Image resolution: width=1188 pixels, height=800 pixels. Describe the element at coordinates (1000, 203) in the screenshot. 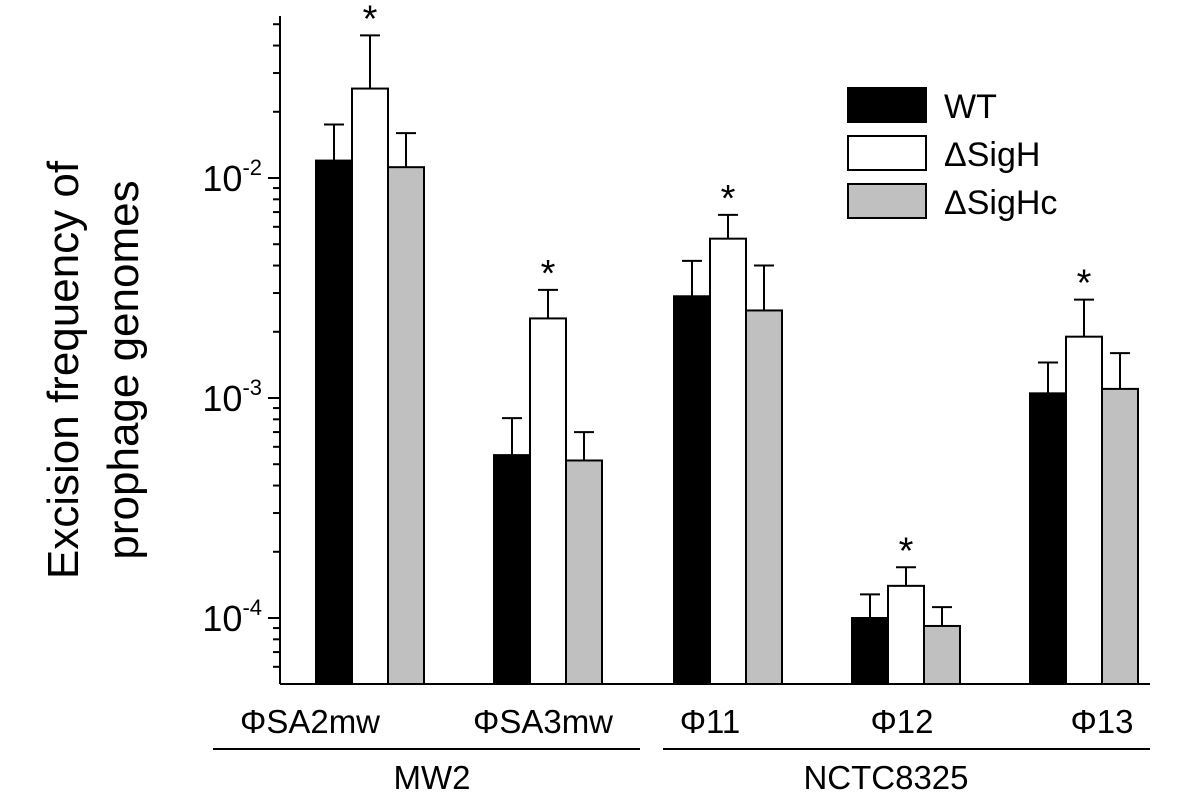

I see `legend-label: ΔSigHc` at that location.